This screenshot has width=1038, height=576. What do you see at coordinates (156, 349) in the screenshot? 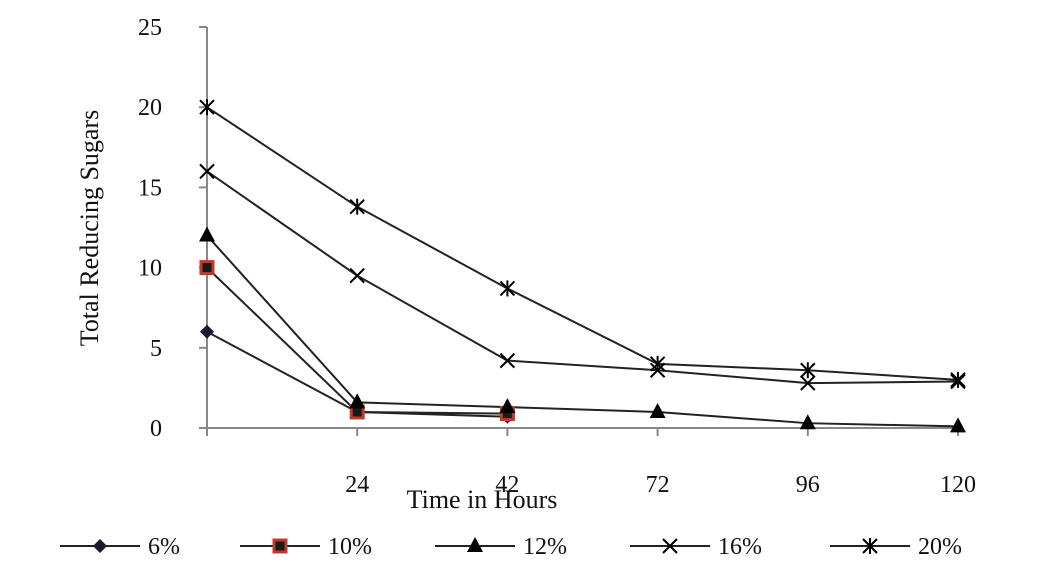
I see `y-tick-label: 5` at bounding box center [156, 349].